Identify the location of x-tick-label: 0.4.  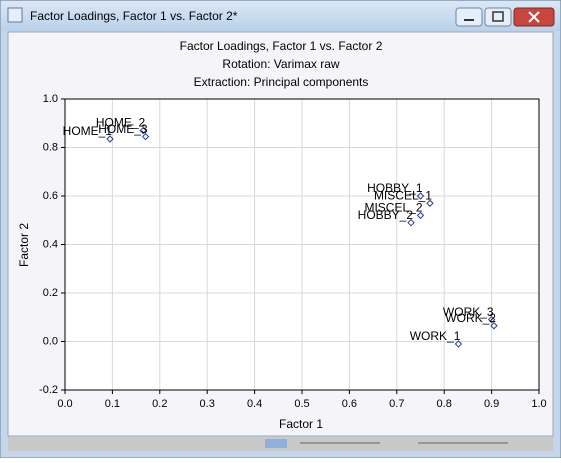
(254, 404).